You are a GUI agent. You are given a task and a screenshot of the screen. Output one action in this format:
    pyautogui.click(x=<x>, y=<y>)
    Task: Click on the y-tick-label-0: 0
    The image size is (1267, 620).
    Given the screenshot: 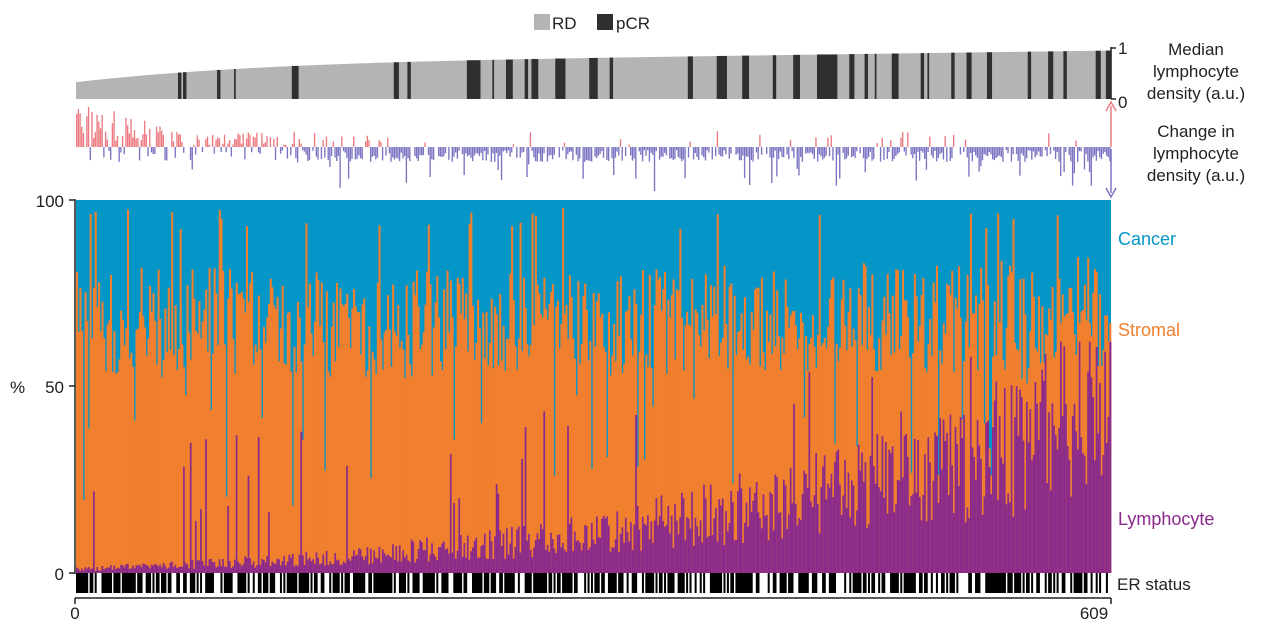 What is the action you would take?
    pyautogui.click(x=59, y=574)
    